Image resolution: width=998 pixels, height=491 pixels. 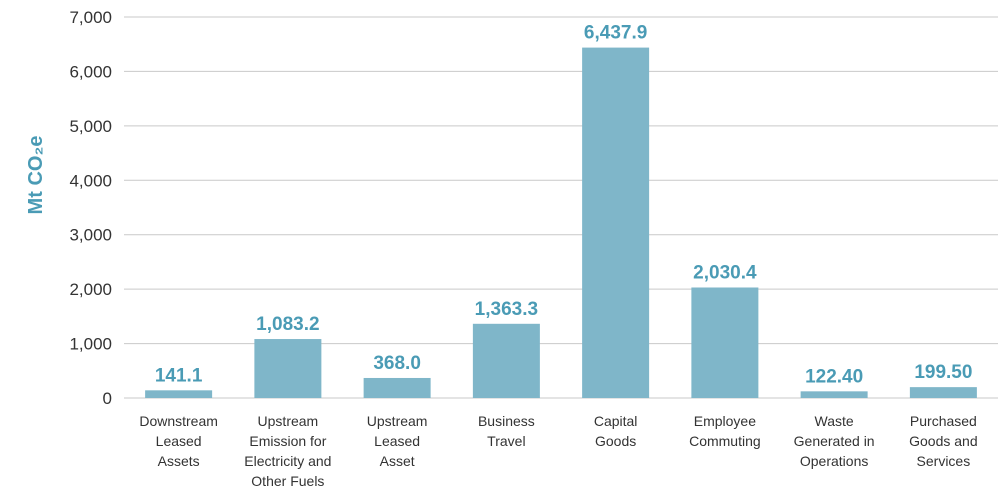 I want to click on category-label-line: Goods, so click(x=615, y=441).